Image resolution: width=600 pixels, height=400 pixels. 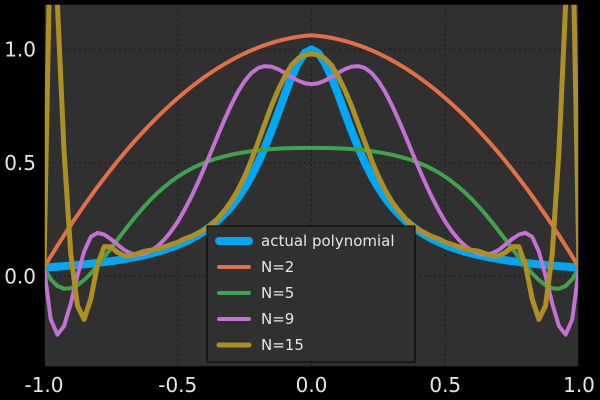 What do you see at coordinates (277, 319) in the screenshot?
I see `legend-label: N=9` at bounding box center [277, 319].